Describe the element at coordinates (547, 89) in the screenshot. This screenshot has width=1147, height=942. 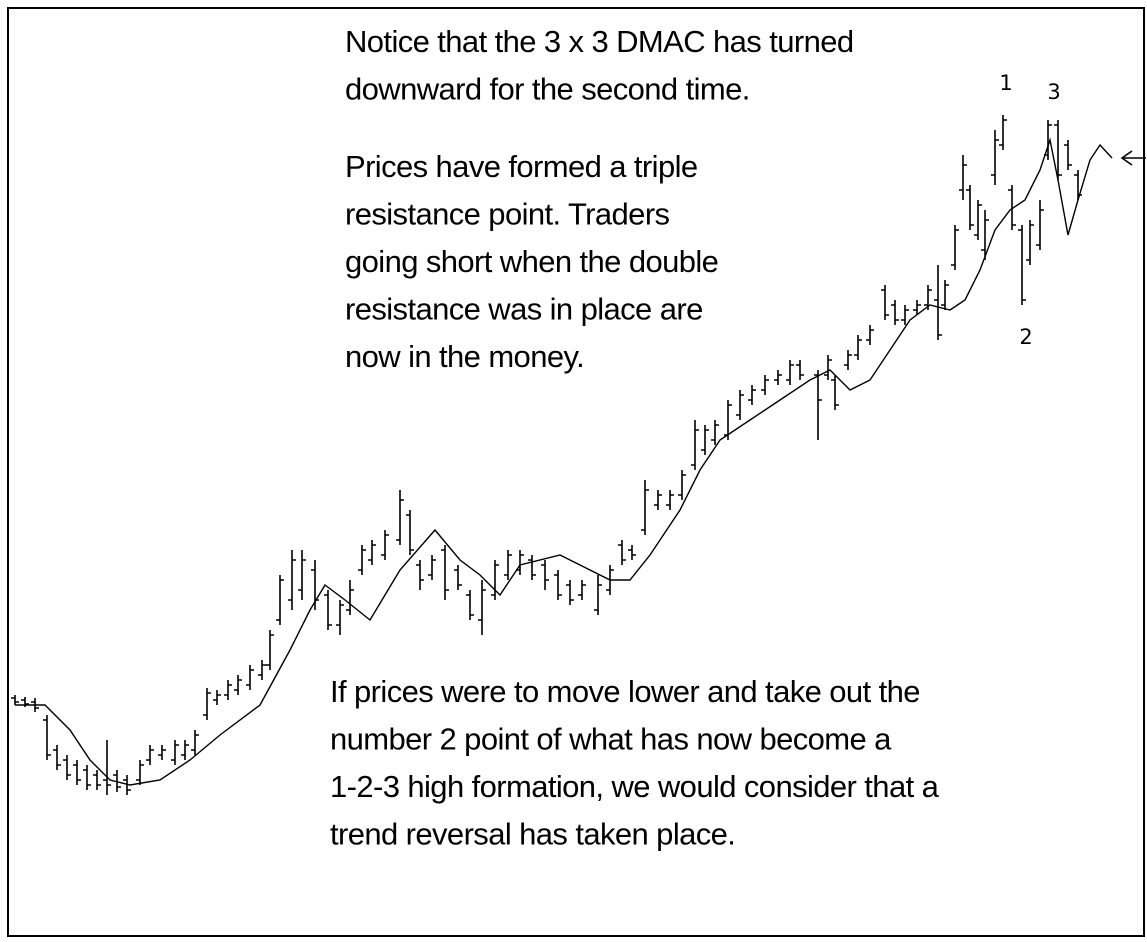
I see `annotation-line: downward for the second time.` at that location.